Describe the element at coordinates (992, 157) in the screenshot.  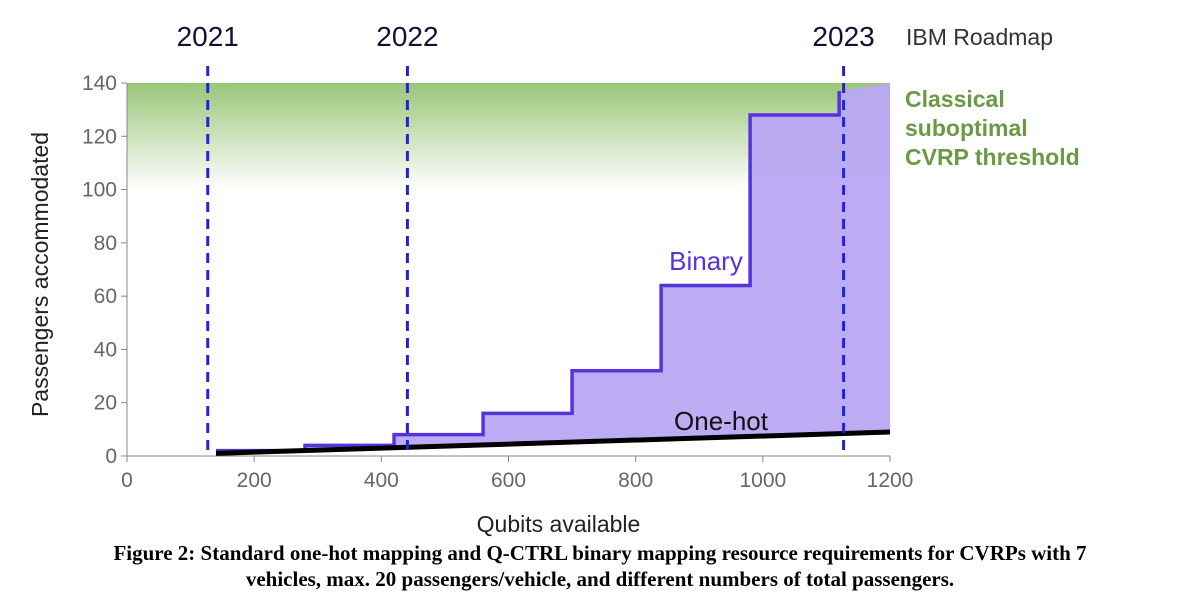
I see `classical-threshold-label-line: CVRP threshold` at that location.